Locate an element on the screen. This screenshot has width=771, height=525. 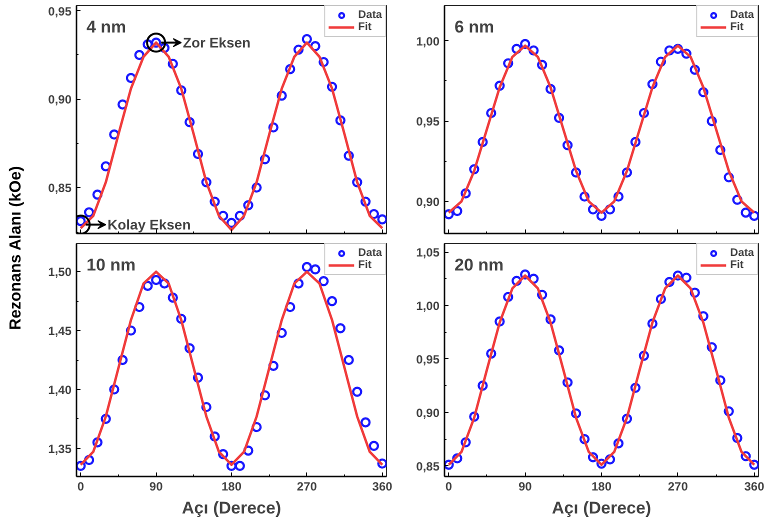
y-tick-label: 0,85 is located at coordinates (428, 466).